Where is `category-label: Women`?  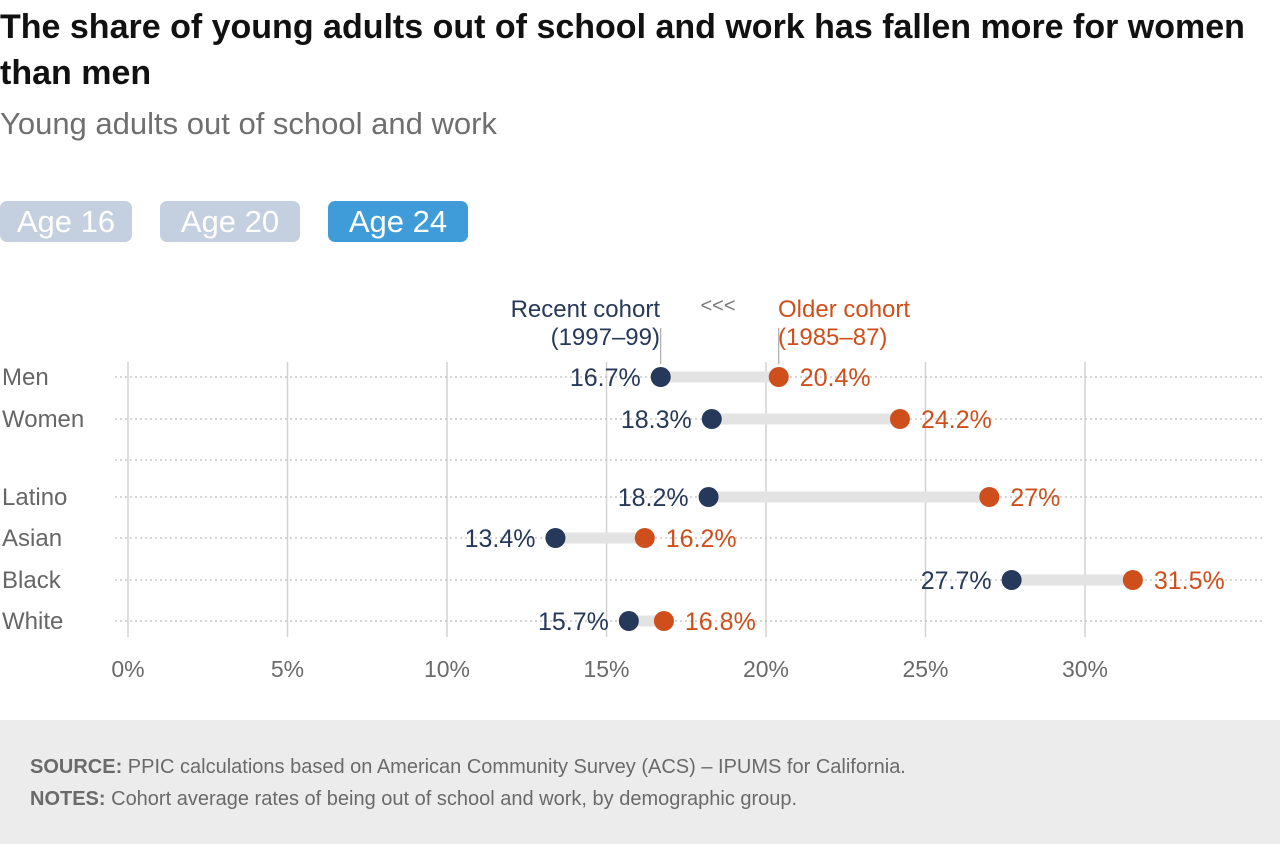
category-label: Women is located at coordinates (43, 419).